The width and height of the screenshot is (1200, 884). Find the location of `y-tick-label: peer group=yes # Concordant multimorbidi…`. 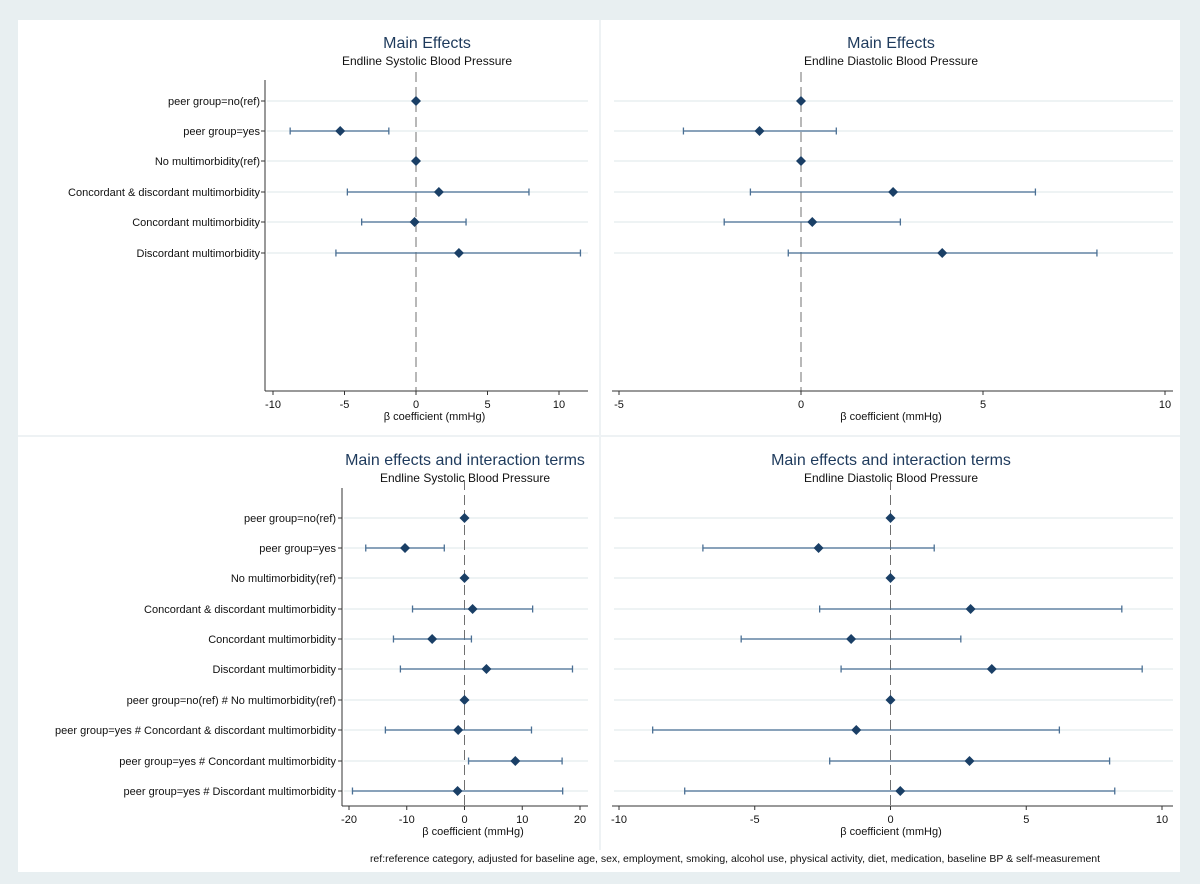

y-tick-label: peer group=yes # Concordant multimorbidi… is located at coordinates (227, 762).